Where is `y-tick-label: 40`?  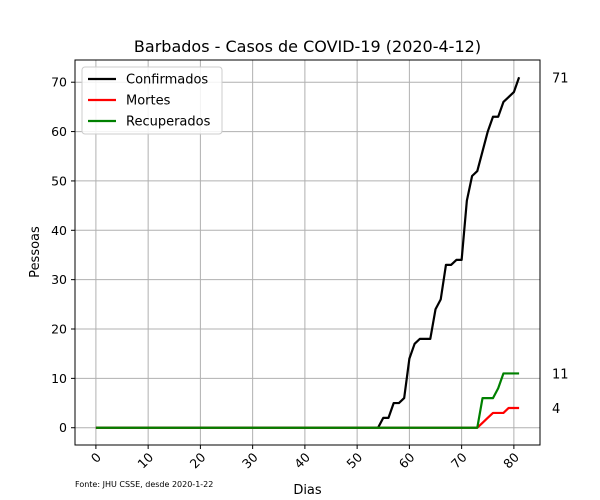 y-tick-label: 40 is located at coordinates (59, 230).